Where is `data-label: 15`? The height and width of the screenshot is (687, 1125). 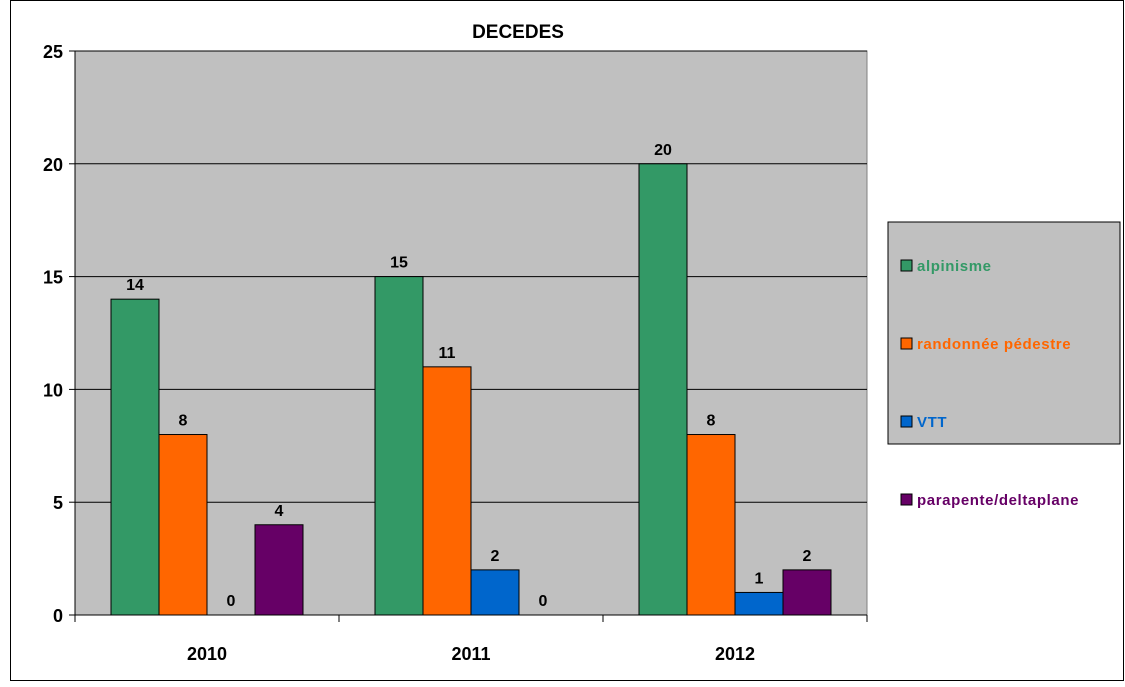 data-label: 15 is located at coordinates (399, 263).